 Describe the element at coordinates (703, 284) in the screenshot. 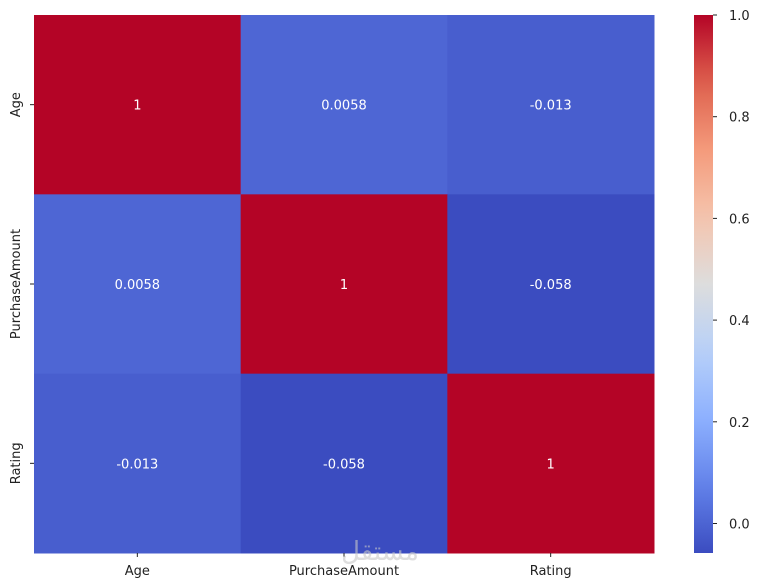

I see `colorbar-gradient` at that location.